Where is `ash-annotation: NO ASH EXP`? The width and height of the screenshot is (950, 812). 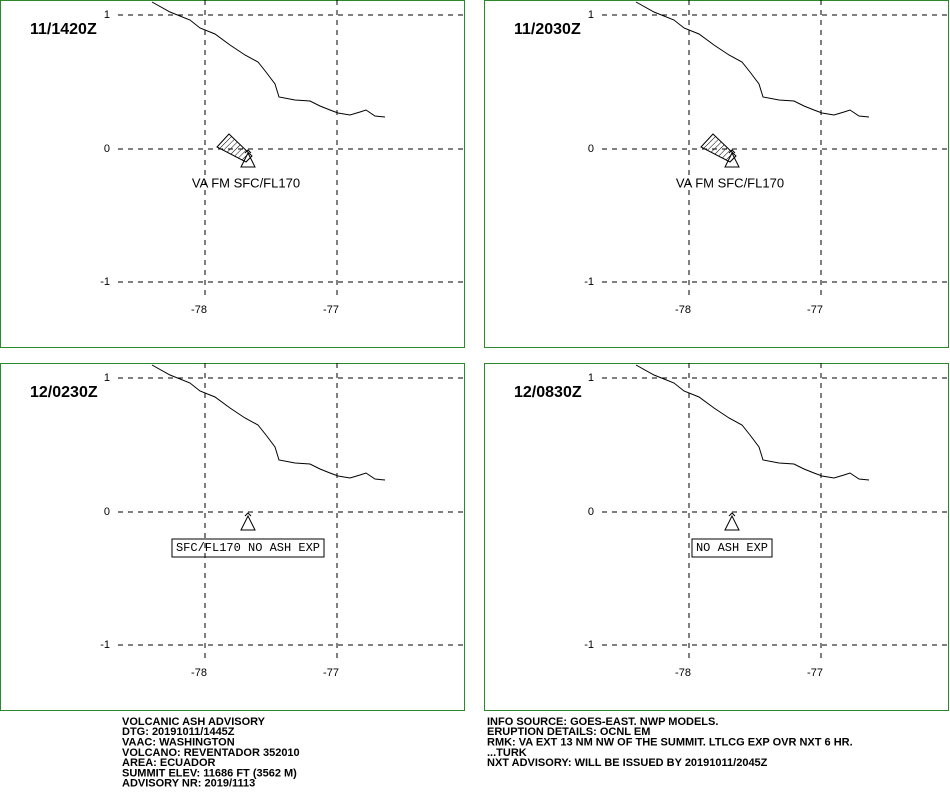
ash-annotation: NO ASH EXP is located at coordinates (732, 548).